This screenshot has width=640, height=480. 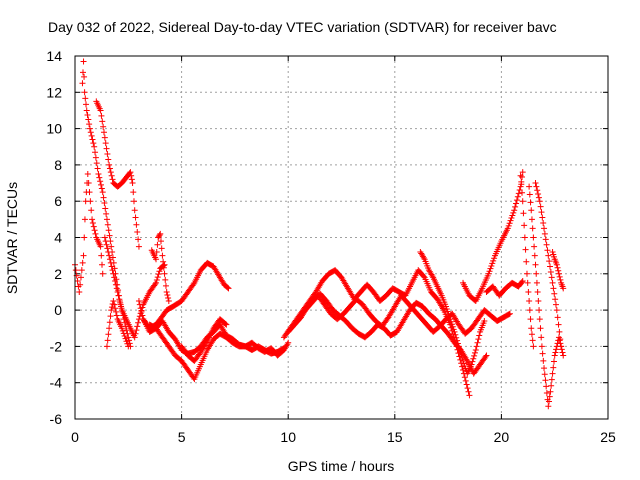 What do you see at coordinates (504, 288) in the screenshot?
I see `series-track-p` at bounding box center [504, 288].